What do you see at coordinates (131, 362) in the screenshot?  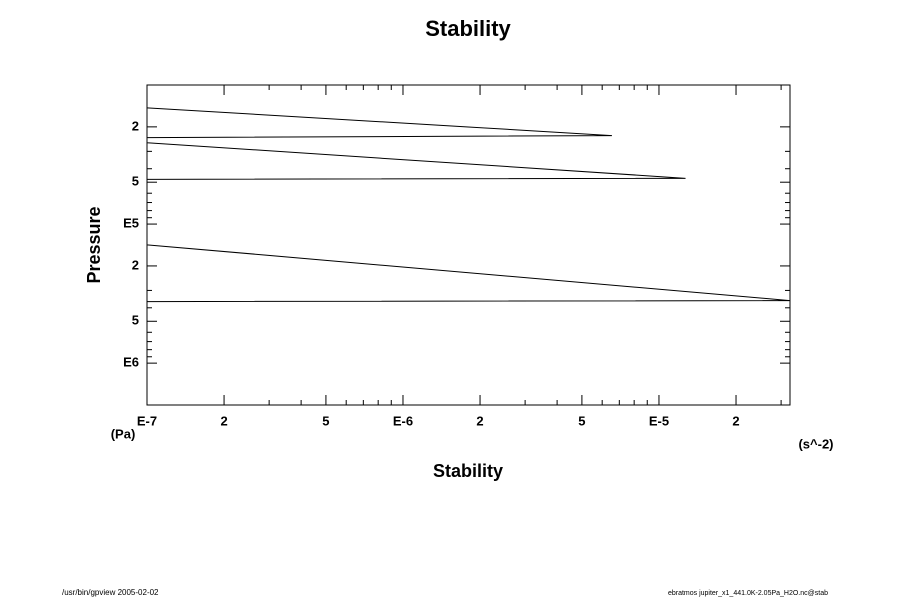 I see `y-tick-label: E6` at bounding box center [131, 362].